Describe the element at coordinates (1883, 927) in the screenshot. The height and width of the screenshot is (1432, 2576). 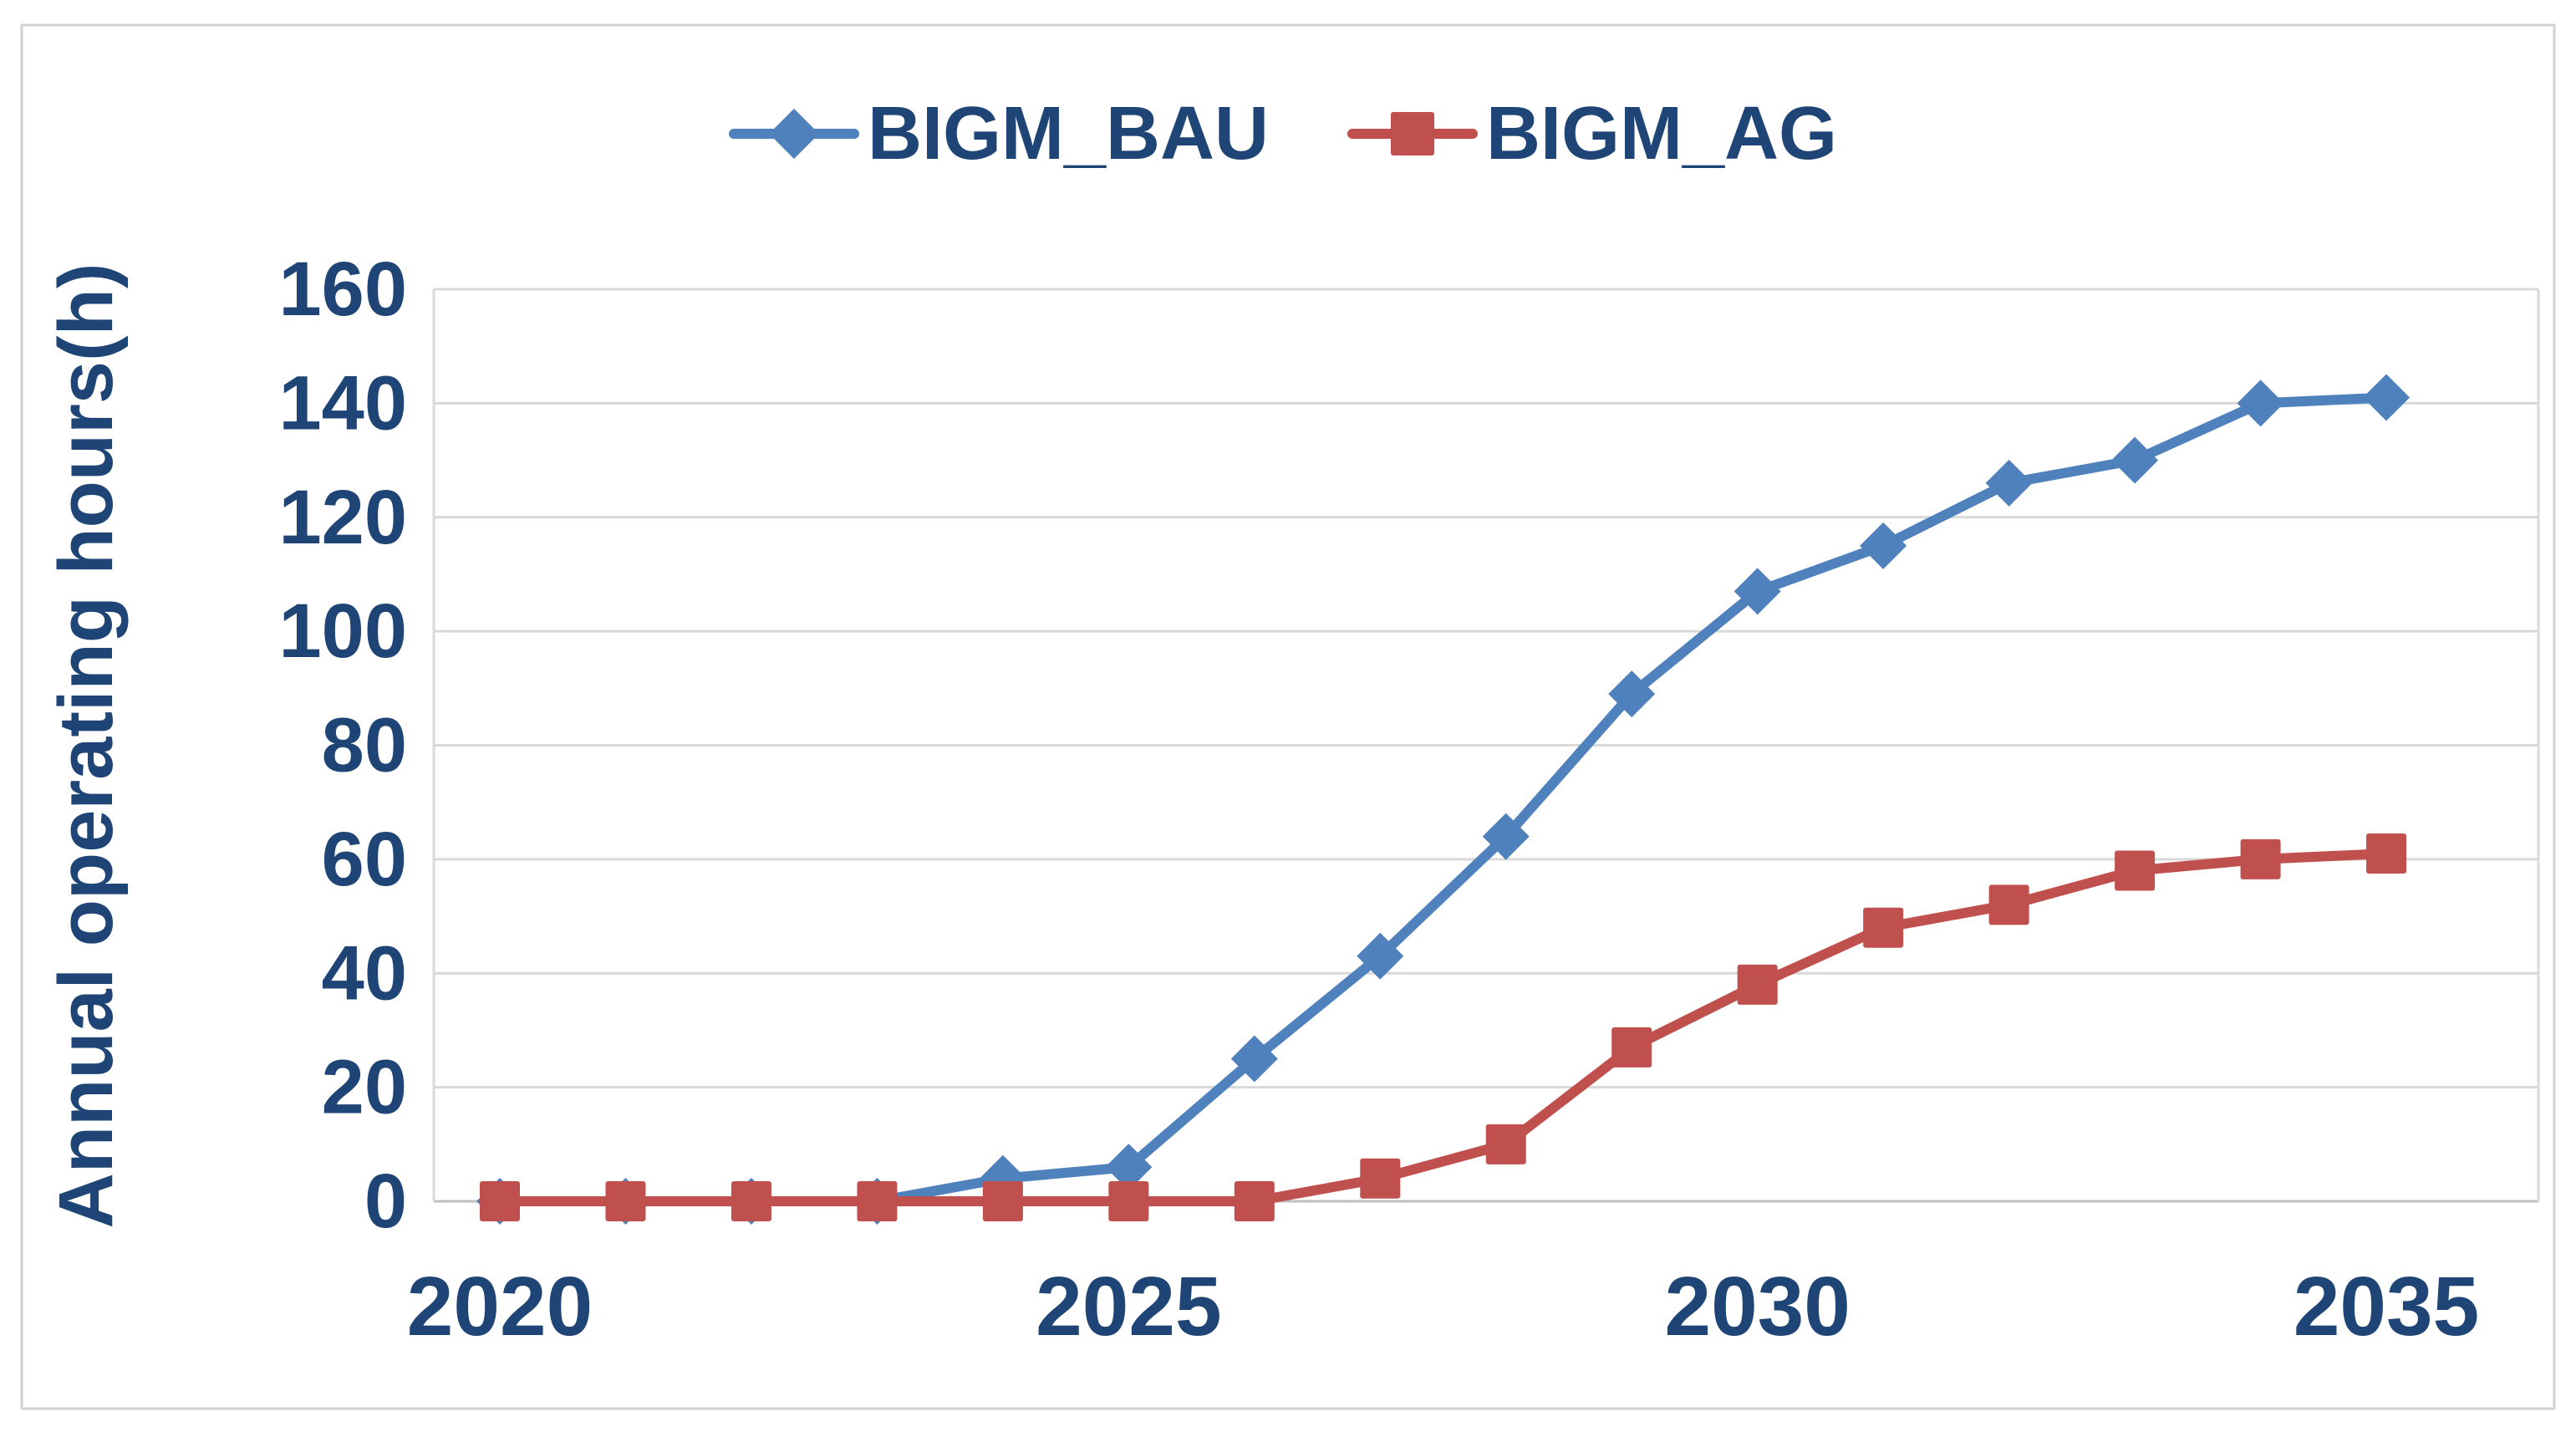
I see `series-marker-bigm_ag-2031` at that location.